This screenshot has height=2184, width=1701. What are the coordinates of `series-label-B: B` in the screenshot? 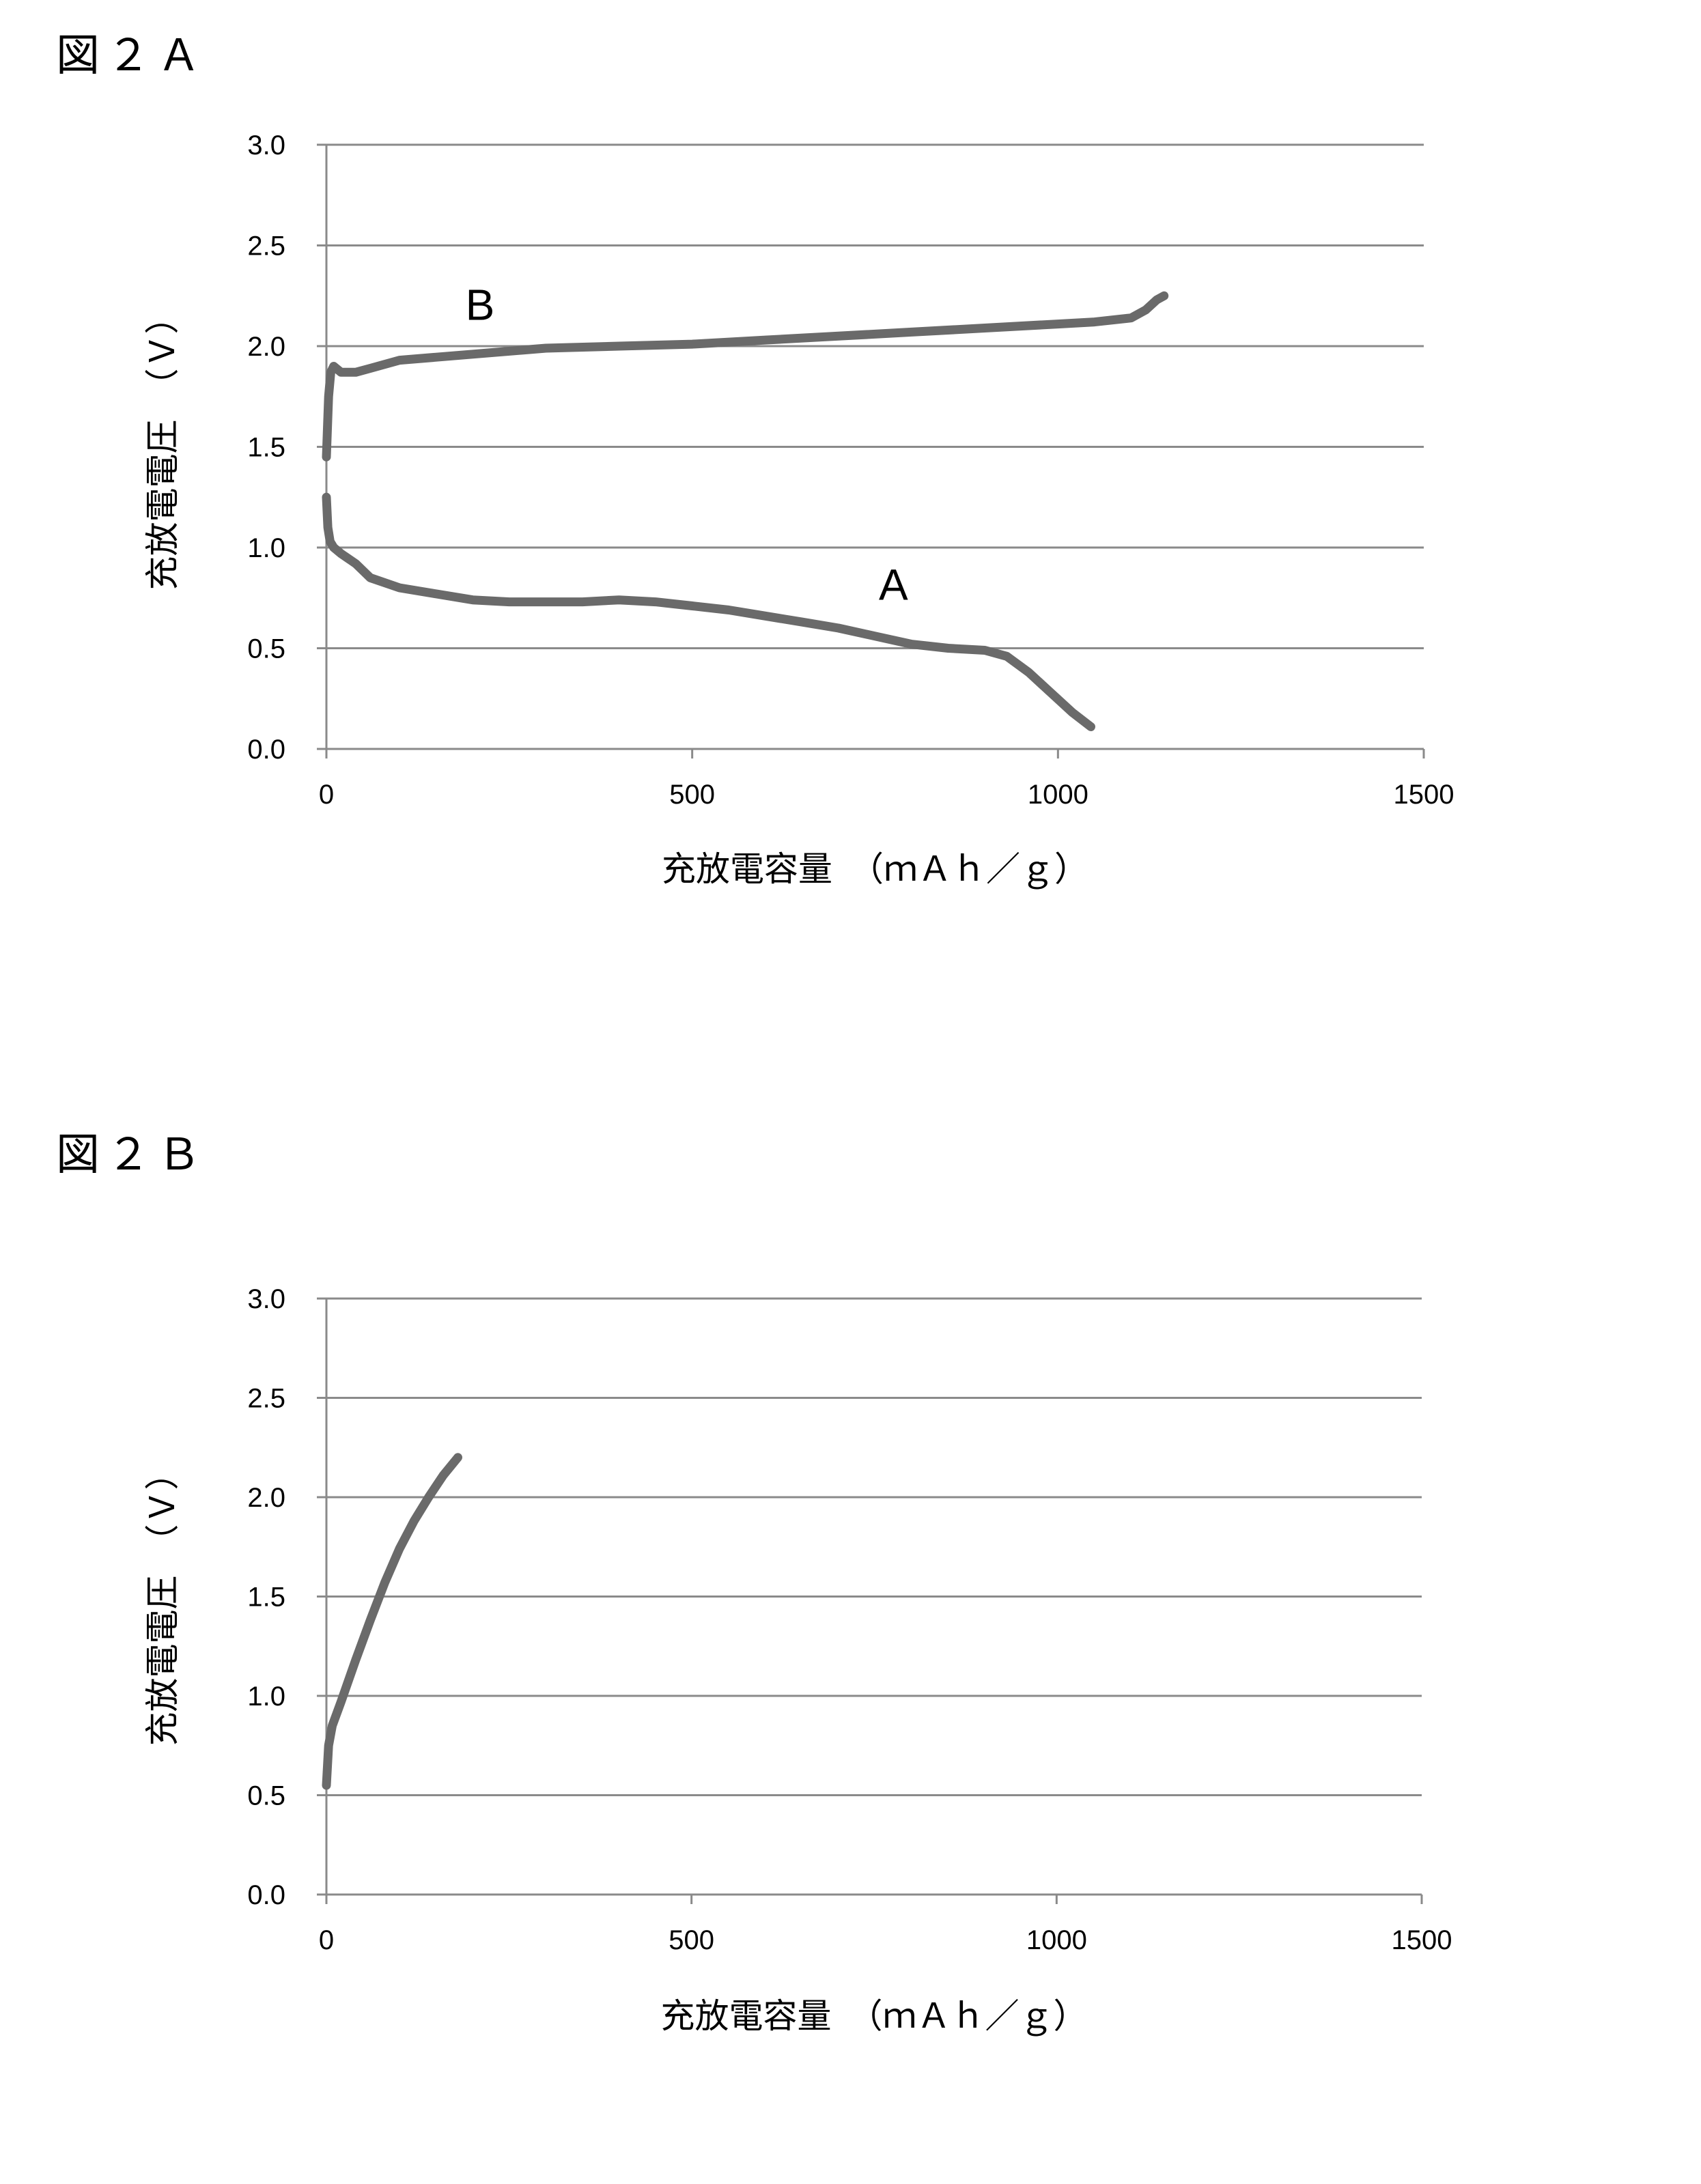 It's located at (480, 305).